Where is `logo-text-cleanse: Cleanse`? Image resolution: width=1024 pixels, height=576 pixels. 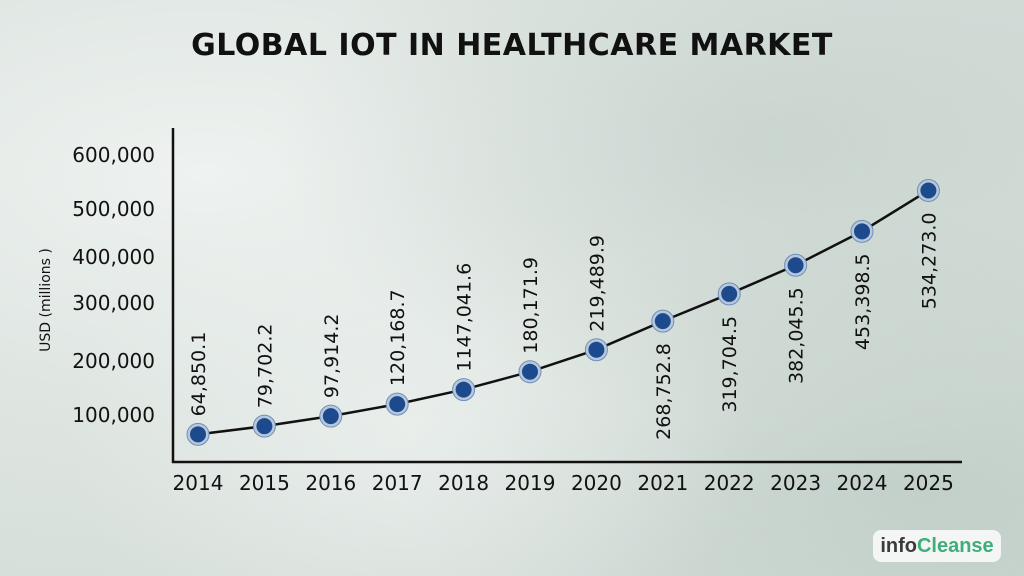 logo-text-cleanse: Cleanse is located at coordinates (955, 546).